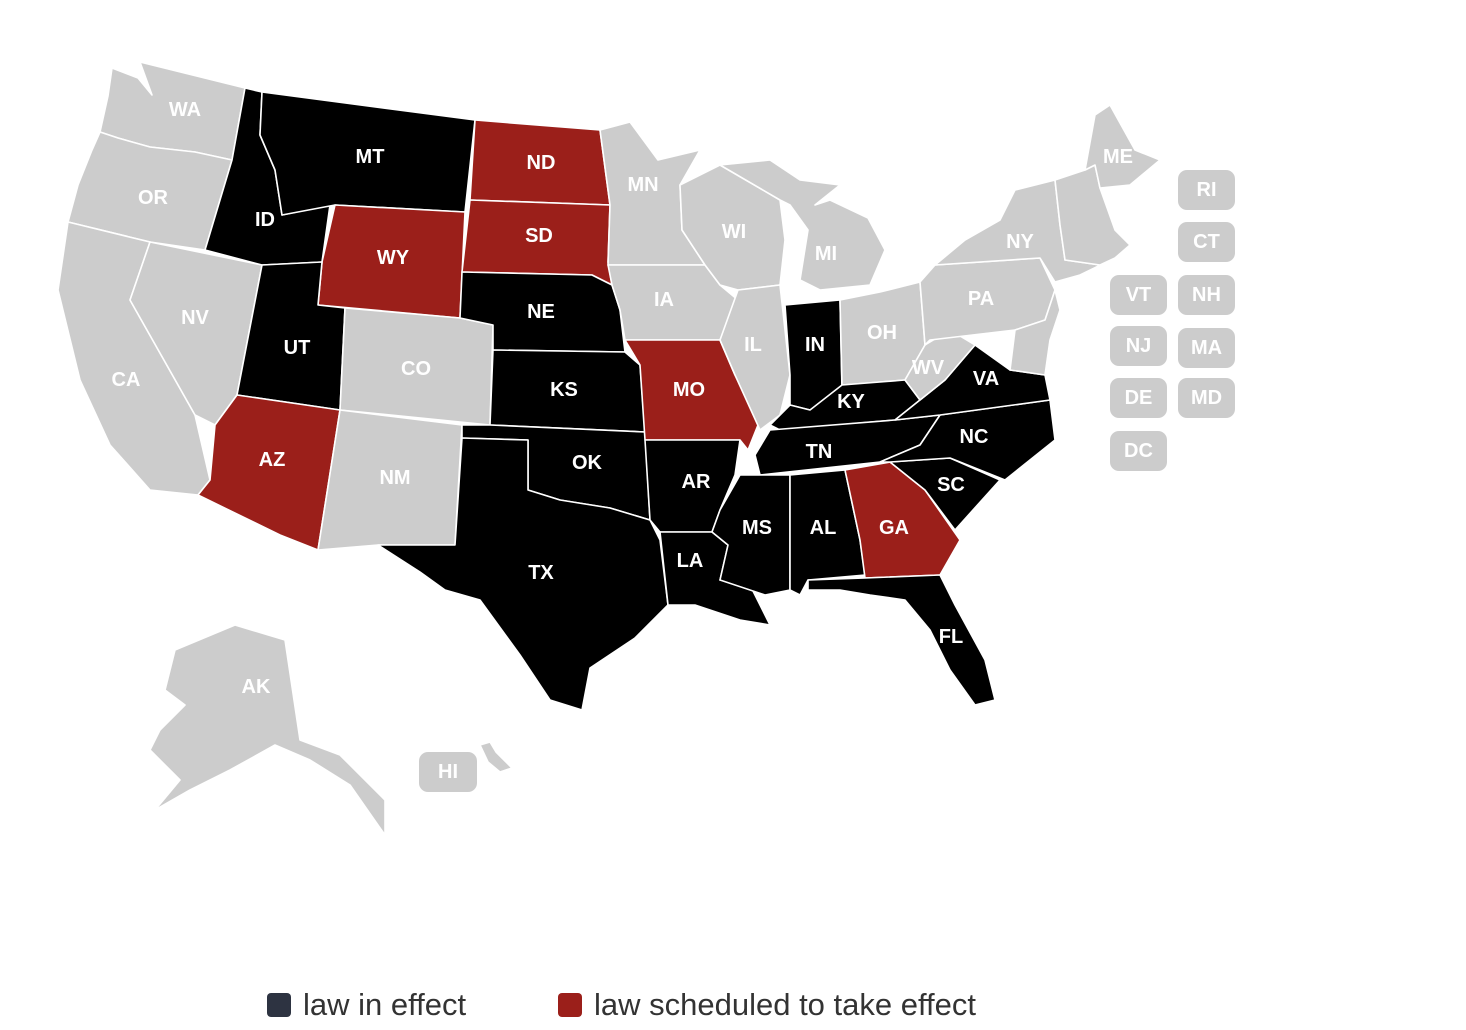 This screenshot has width=1466, height=1030. Describe the element at coordinates (523, 574) in the screenshot. I see `state-tx` at that location.